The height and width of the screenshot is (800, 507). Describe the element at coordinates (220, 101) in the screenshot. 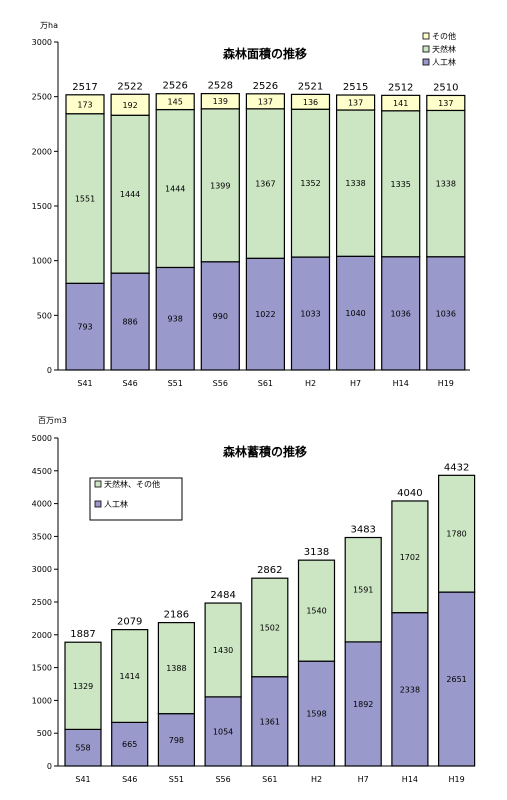

I see `bar-segment-value-label: 139` at that location.